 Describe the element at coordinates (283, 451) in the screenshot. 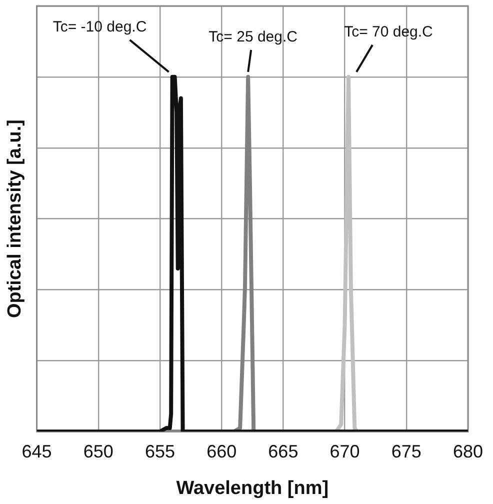

I see `x-tick-label: 665` at that location.